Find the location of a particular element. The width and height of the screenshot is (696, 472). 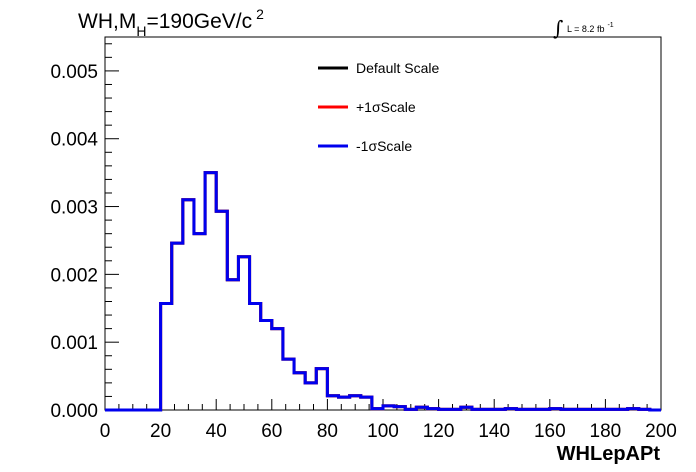

y-tick-label: 0.005 is located at coordinates (74, 72).